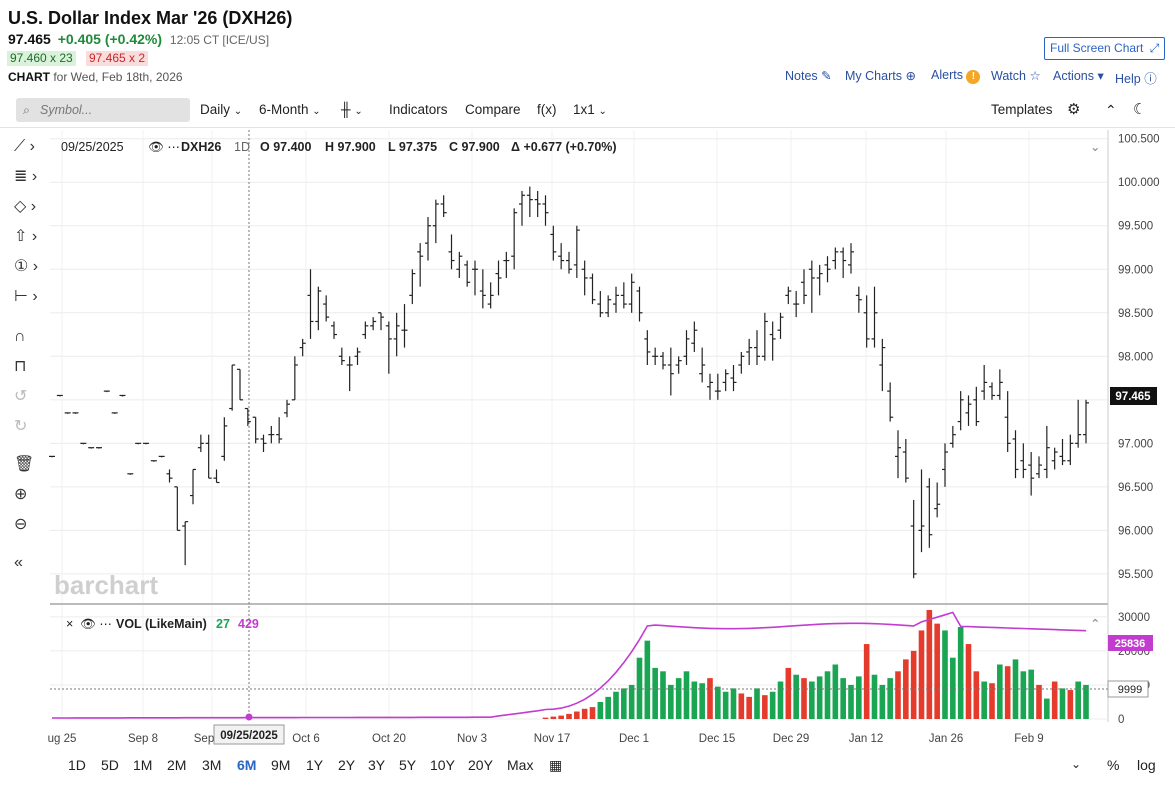  I want to click on shape-tool-icon: ◇ ›, so click(25, 206).